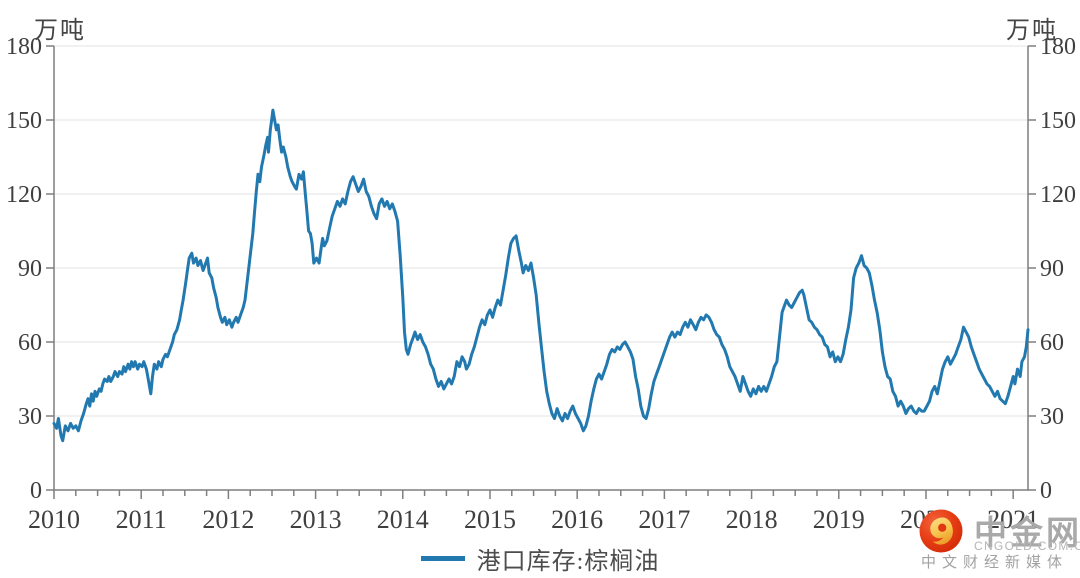 Image resolution: width=1080 pixels, height=578 pixels. Describe the element at coordinates (568, 561) in the screenshot. I see `legend-series-label: 港口库存:棕榈油` at that location.